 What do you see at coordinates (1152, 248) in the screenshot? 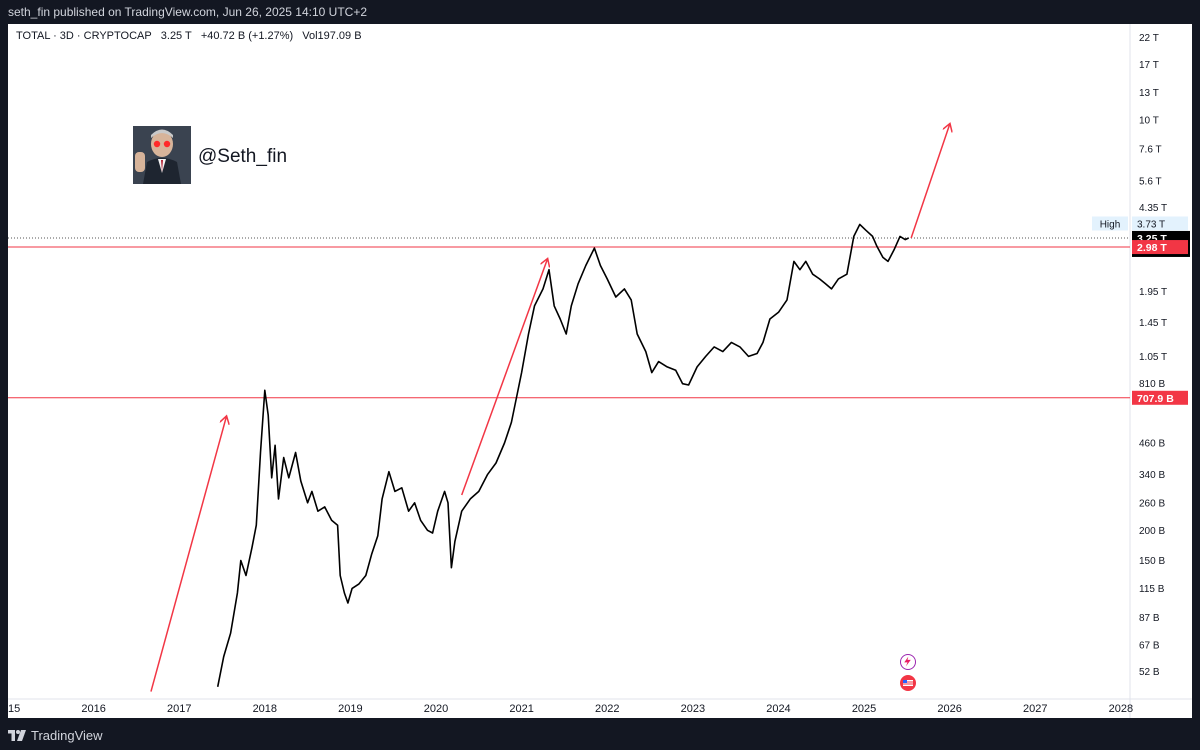
I see `level-badge-text: 2.98 T` at bounding box center [1152, 248].